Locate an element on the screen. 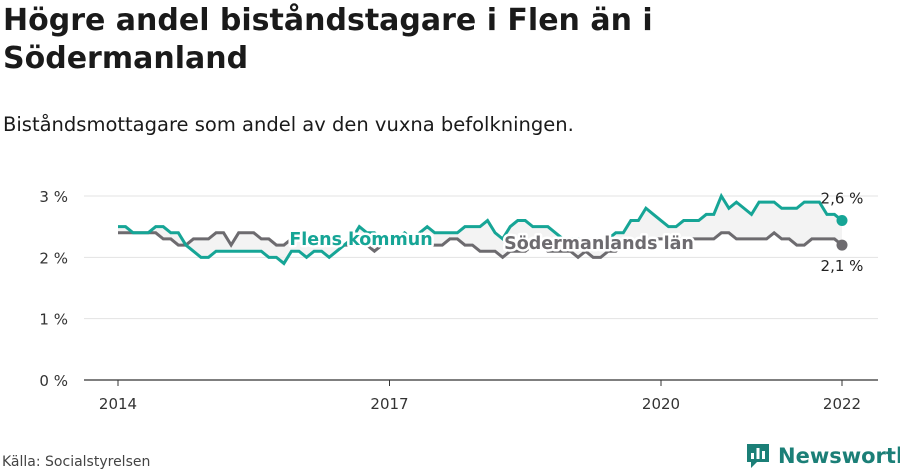 This screenshot has height=474, width=900. x-tick-label: 2020 is located at coordinates (661, 404).